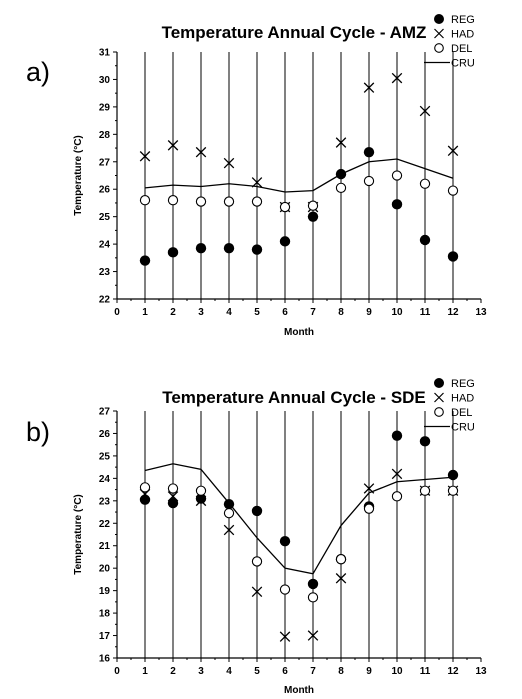 Image resolution: width=522 pixels, height=699 pixels. I want to click on x-tick-label: 9, so click(369, 312).